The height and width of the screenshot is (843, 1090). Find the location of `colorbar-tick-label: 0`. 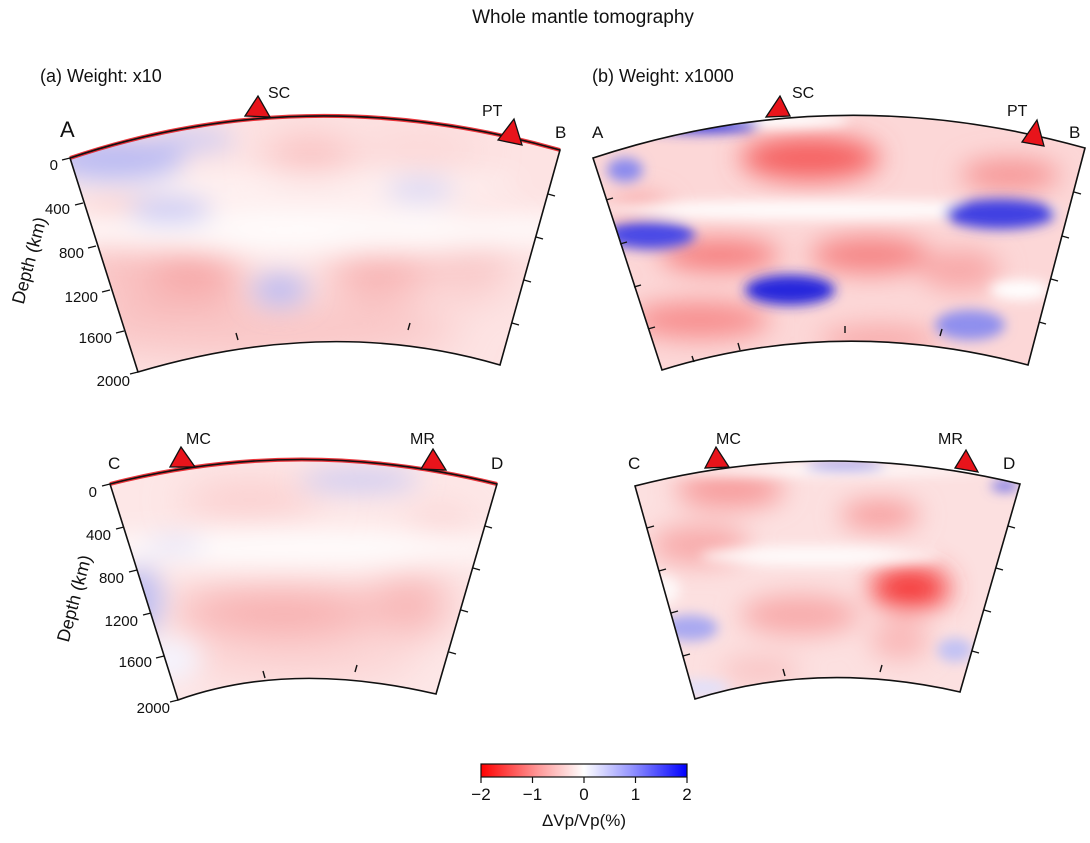

colorbar-tick-label: 0 is located at coordinates (583, 794).